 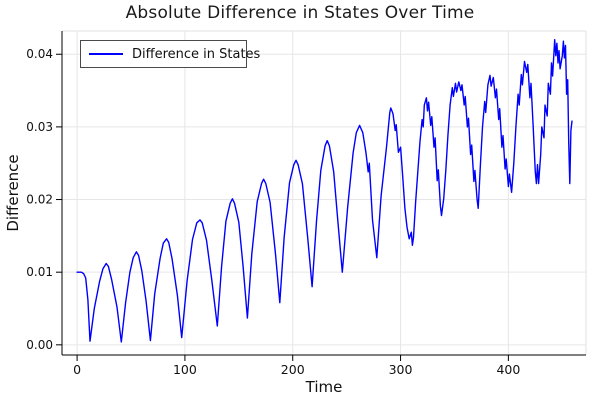 I want to click on y-tick-label: 0.00, so click(x=39, y=345).